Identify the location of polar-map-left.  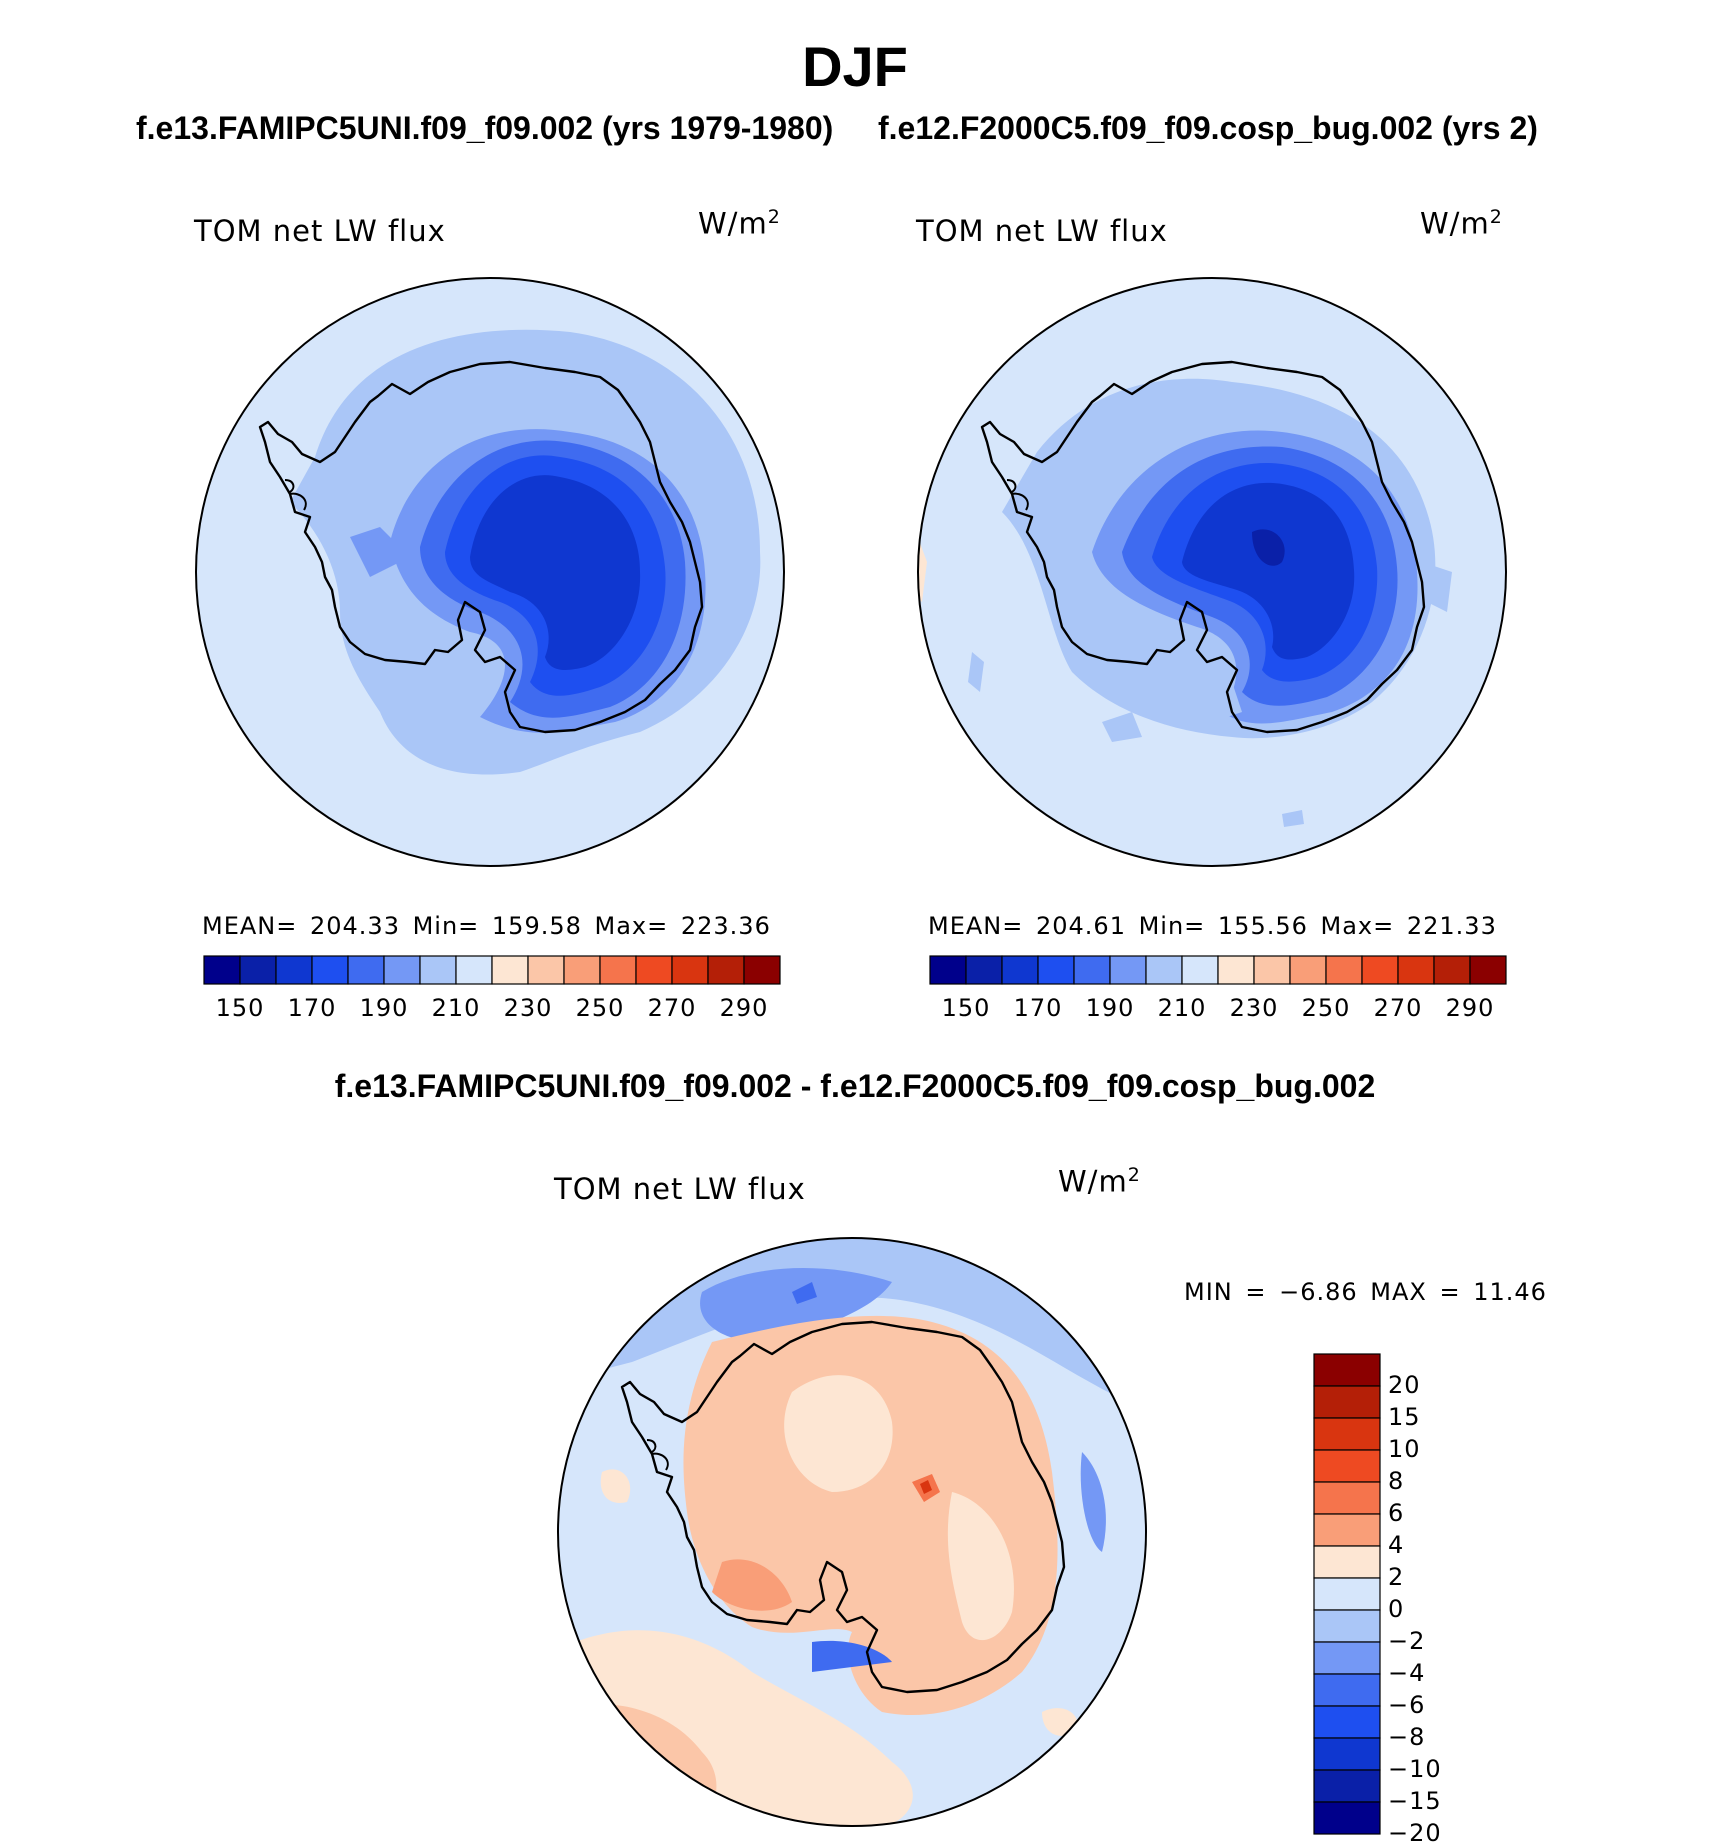
(490, 572).